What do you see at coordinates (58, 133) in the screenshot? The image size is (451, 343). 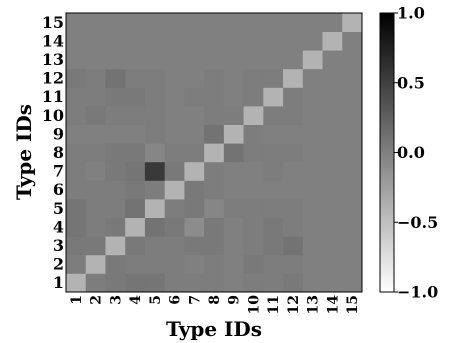 I see `y-tick-label: 9` at bounding box center [58, 133].